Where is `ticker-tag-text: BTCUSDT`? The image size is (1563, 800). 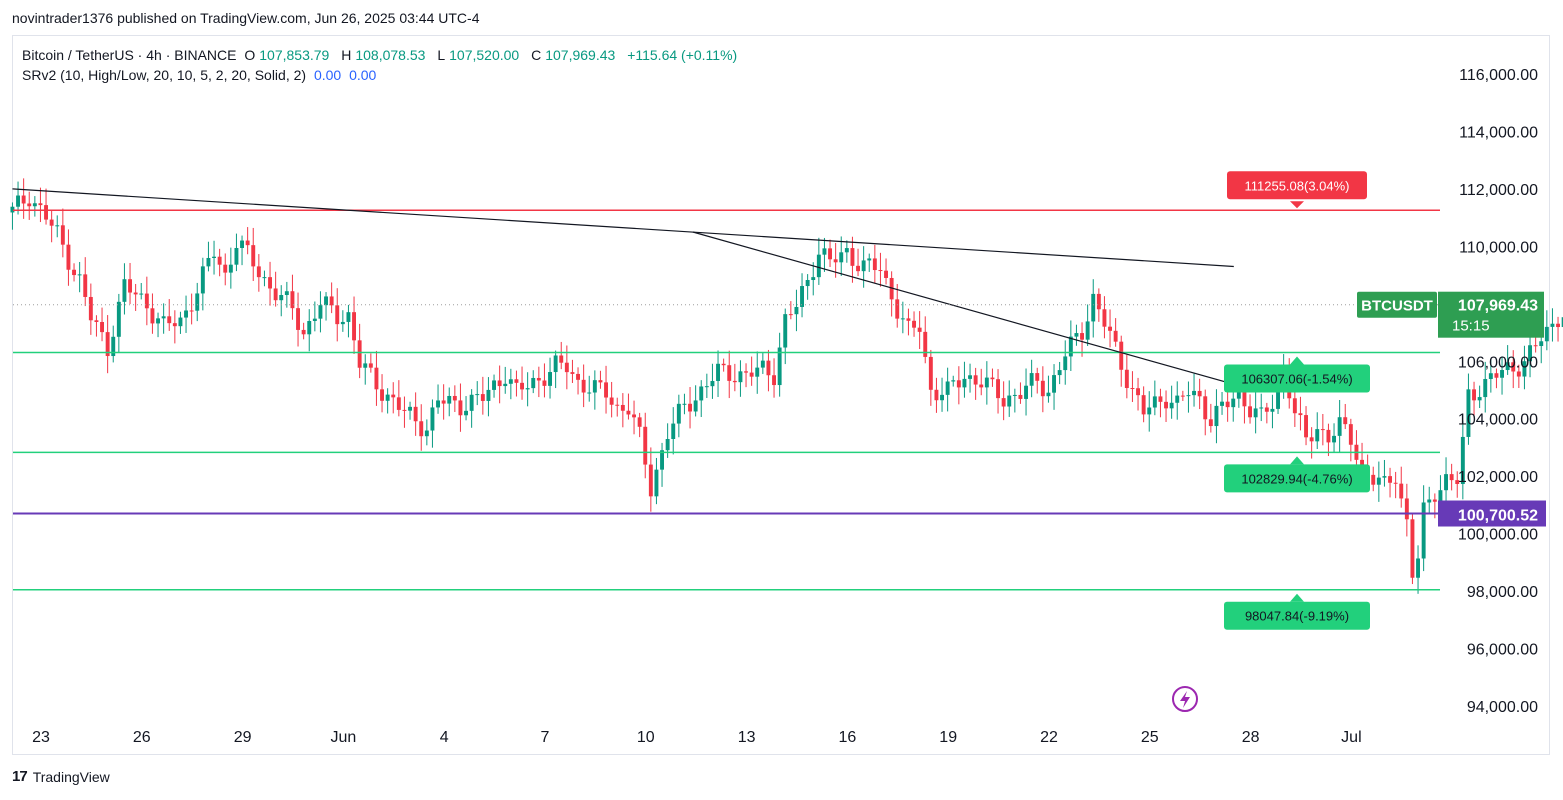 ticker-tag-text: BTCUSDT is located at coordinates (1397, 306).